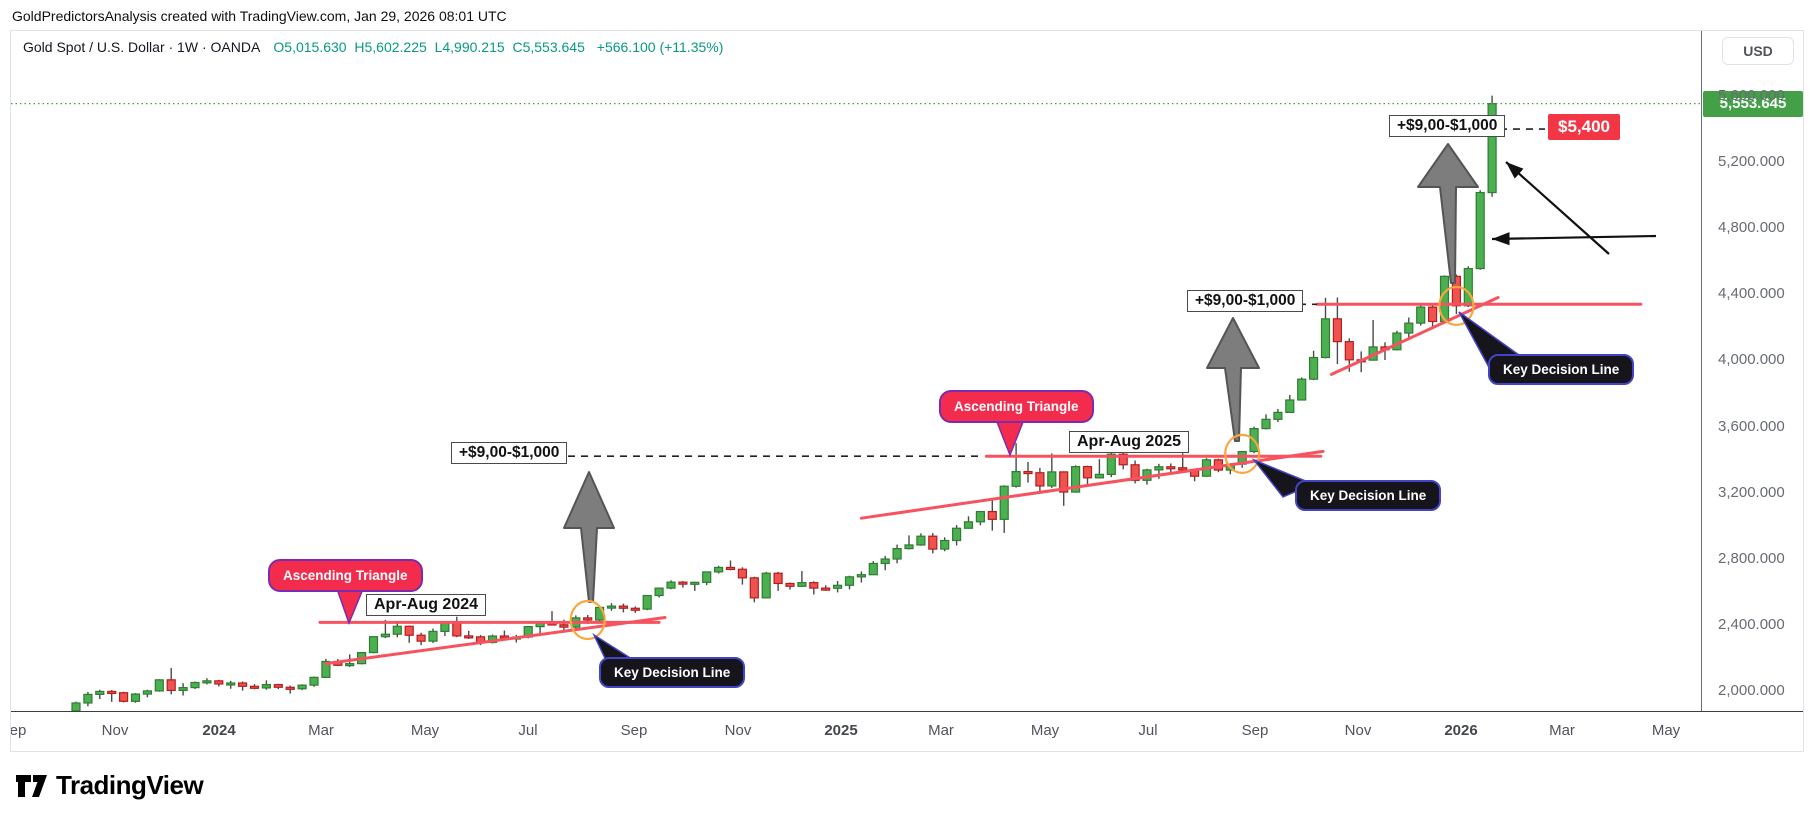  I want to click on trendline-support-triangle-2025, so click(1092, 484).